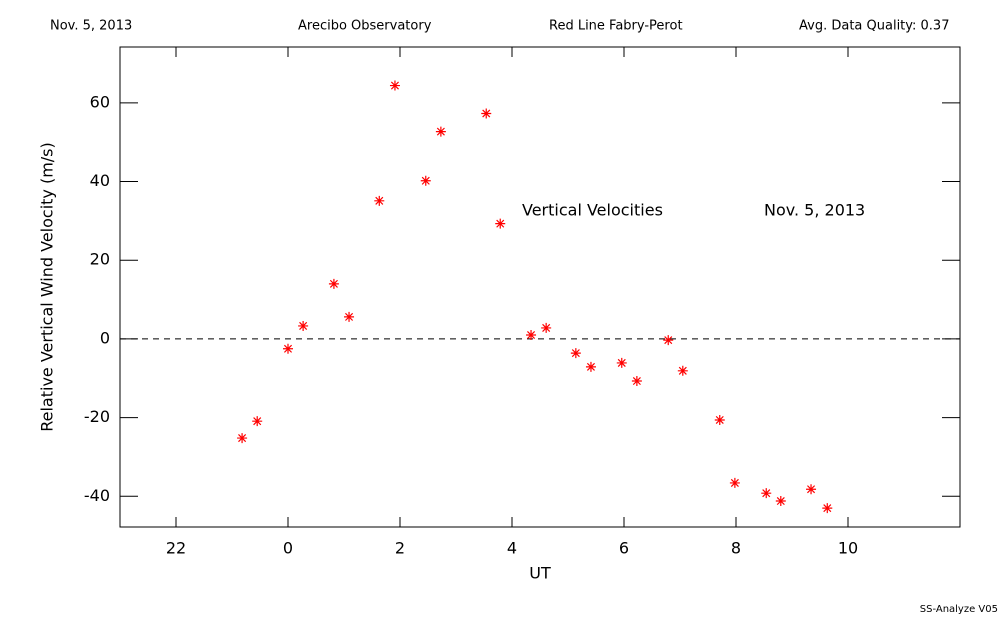  Describe the element at coordinates (848, 548) in the screenshot. I see `x-tick-label: 10` at that location.